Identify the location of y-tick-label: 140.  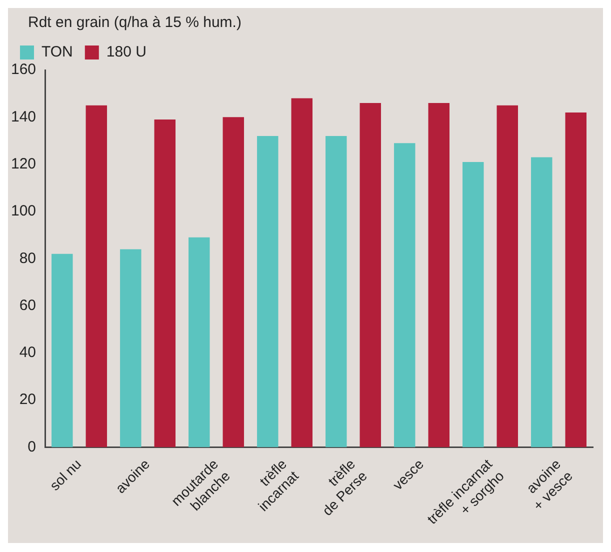
(23, 117).